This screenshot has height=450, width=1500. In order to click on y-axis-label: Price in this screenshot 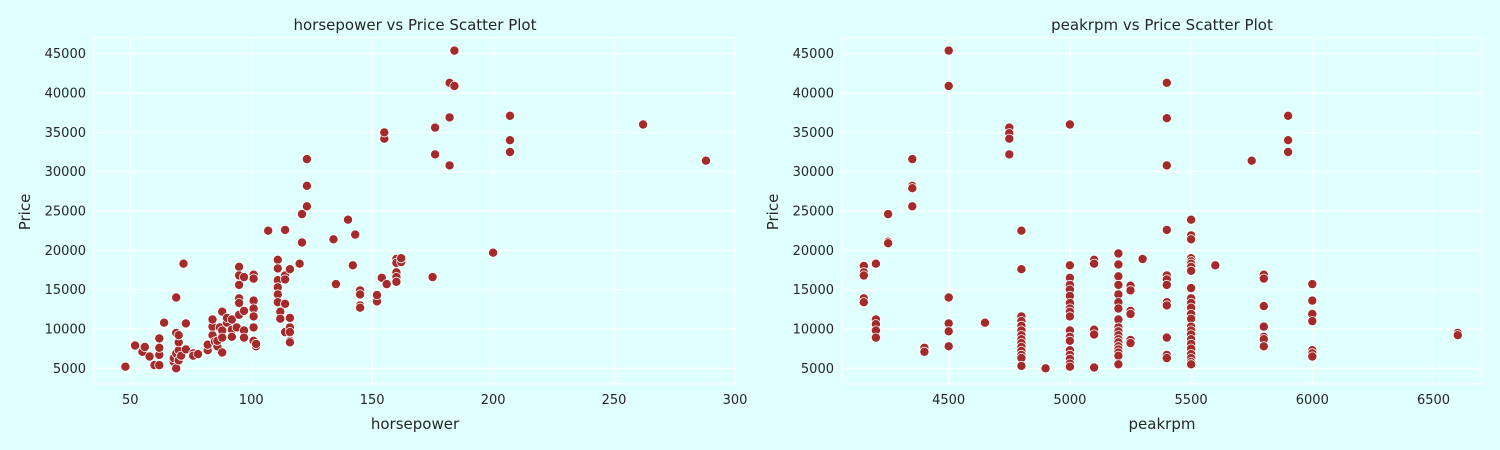, I will do `click(25, 212)`.